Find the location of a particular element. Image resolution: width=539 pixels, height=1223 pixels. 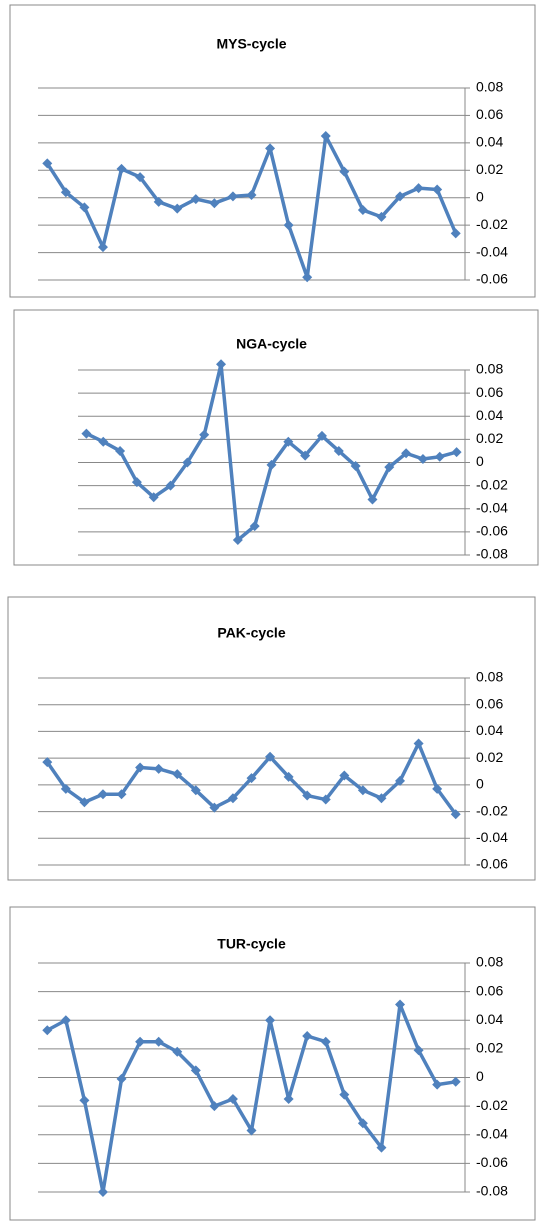

chart-title: PAK-cycle is located at coordinates (251, 633).